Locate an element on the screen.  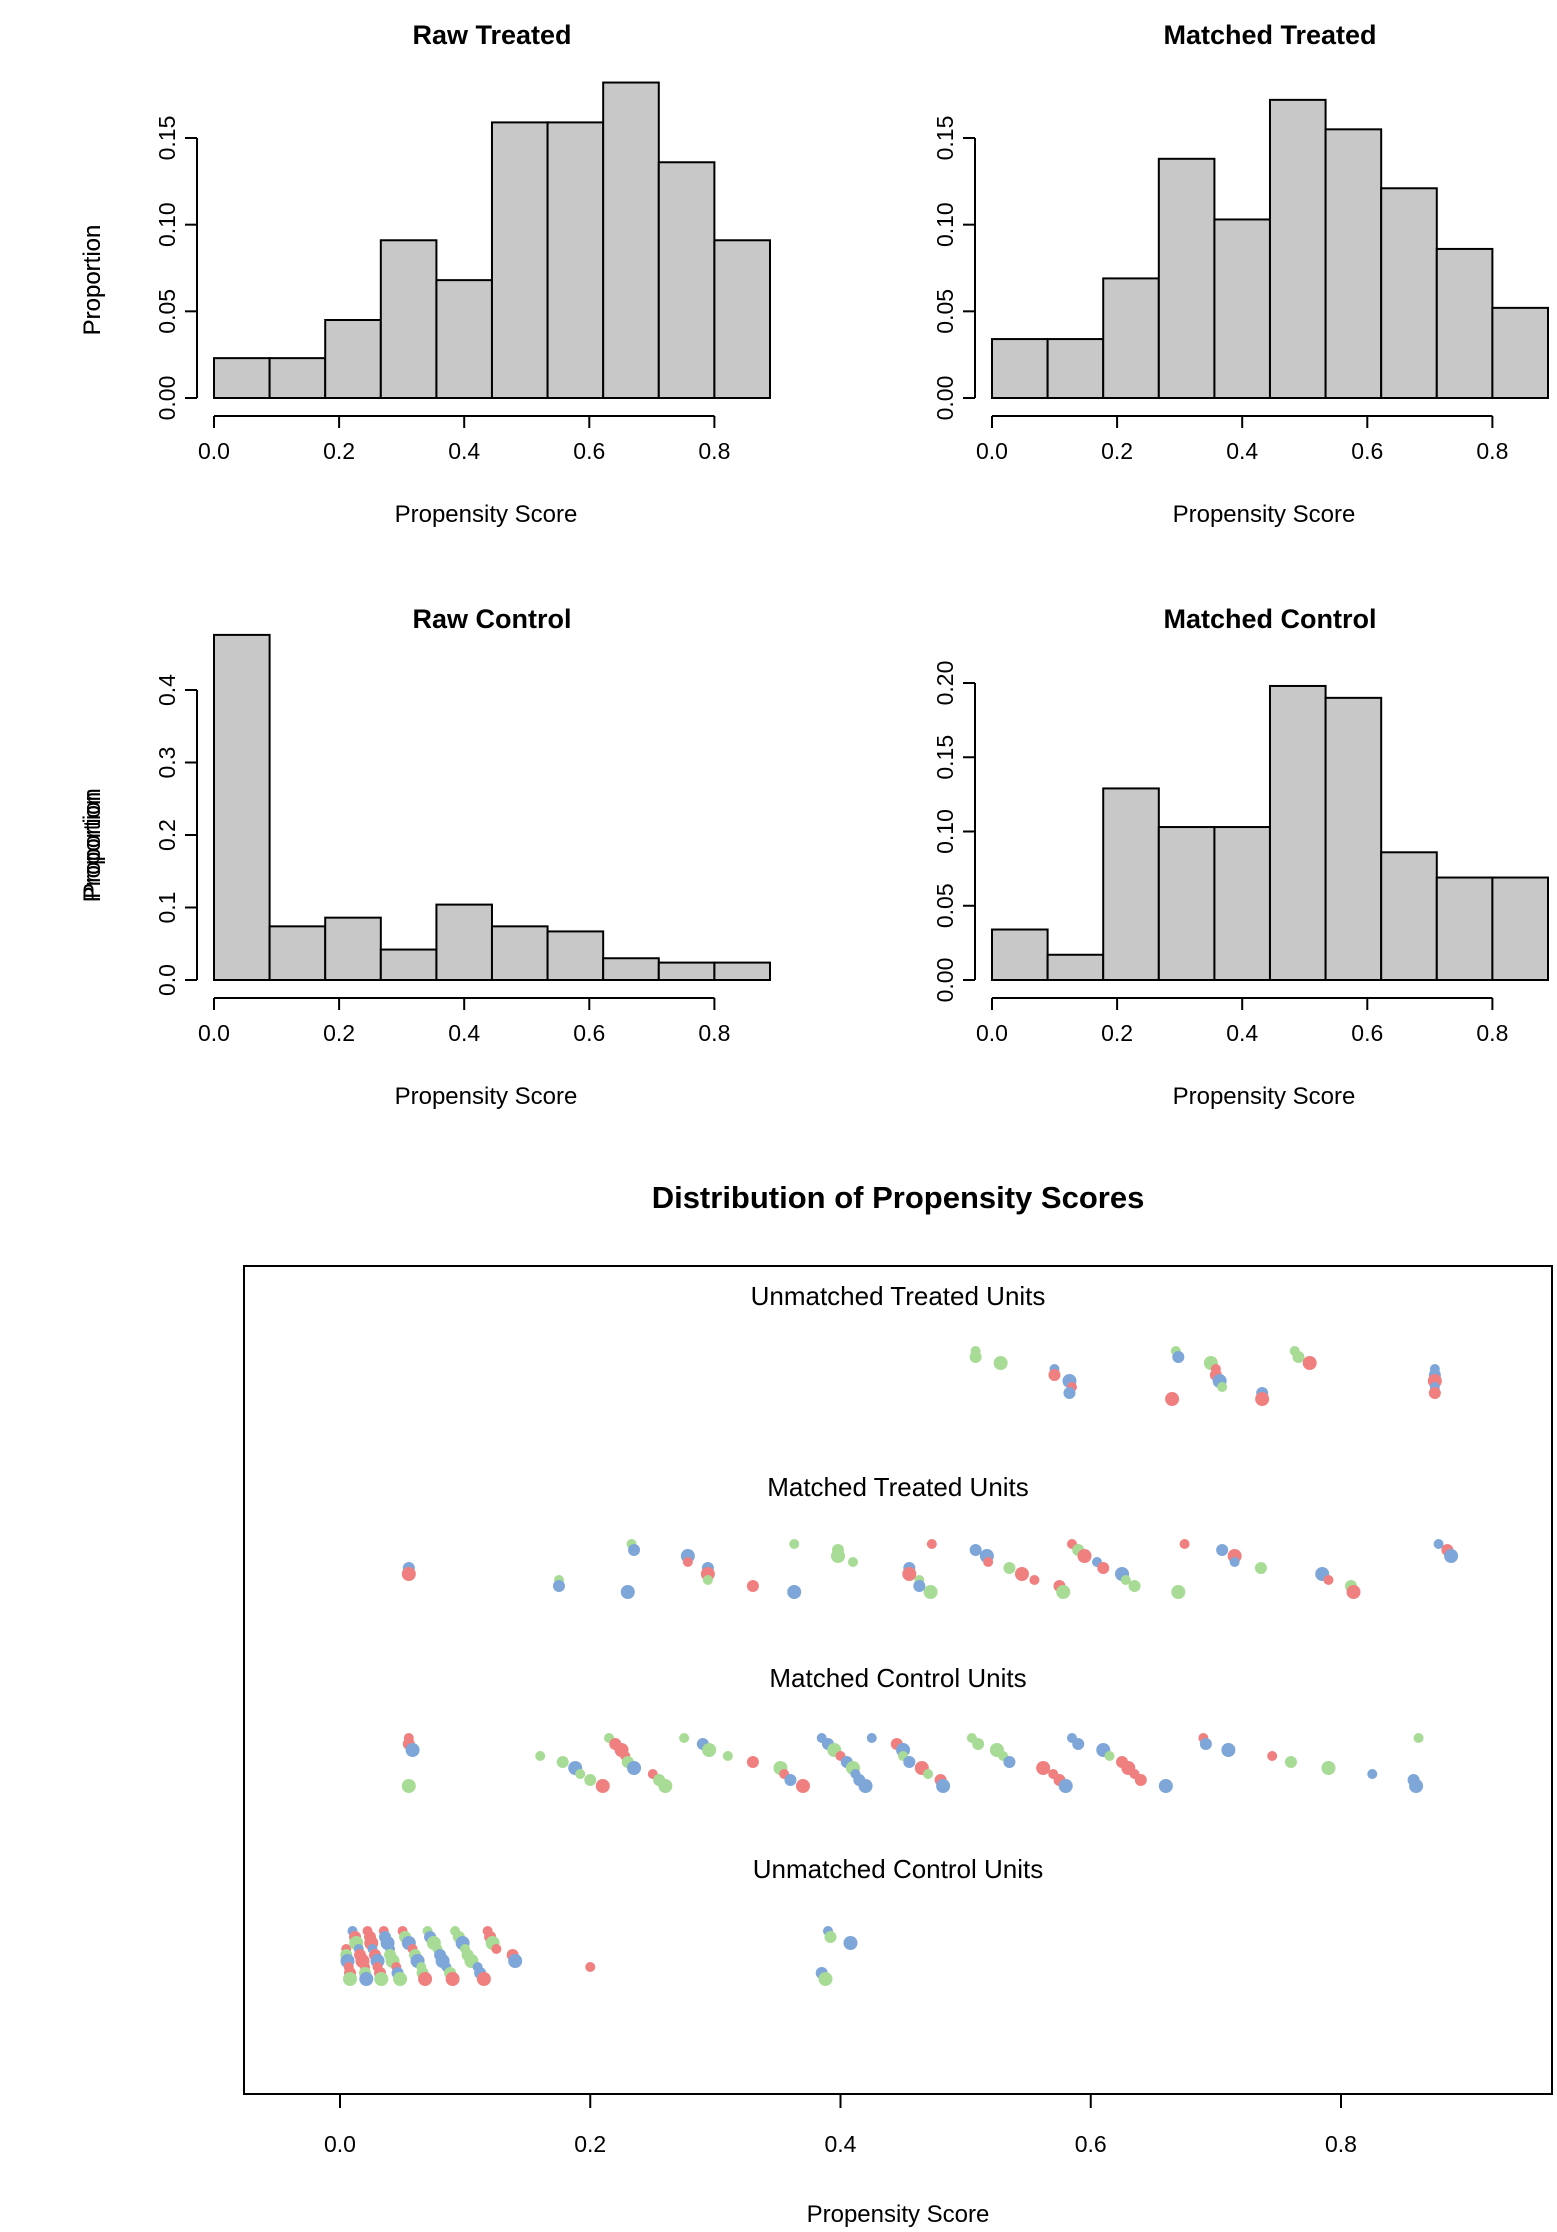
y-tick-label: 0.15 is located at coordinates (945, 138).